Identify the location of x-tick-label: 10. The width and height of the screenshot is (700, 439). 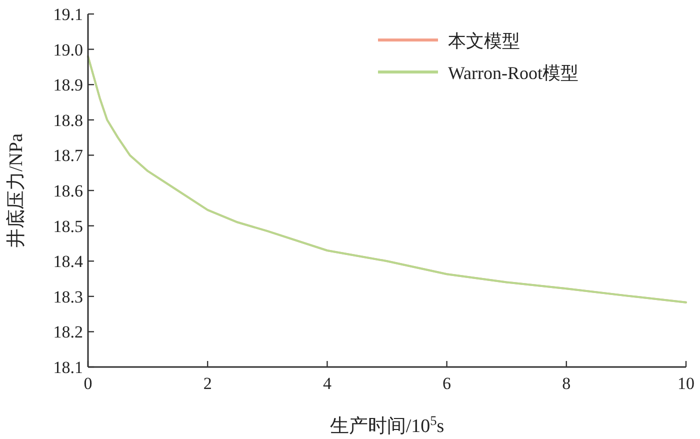
(686, 383).